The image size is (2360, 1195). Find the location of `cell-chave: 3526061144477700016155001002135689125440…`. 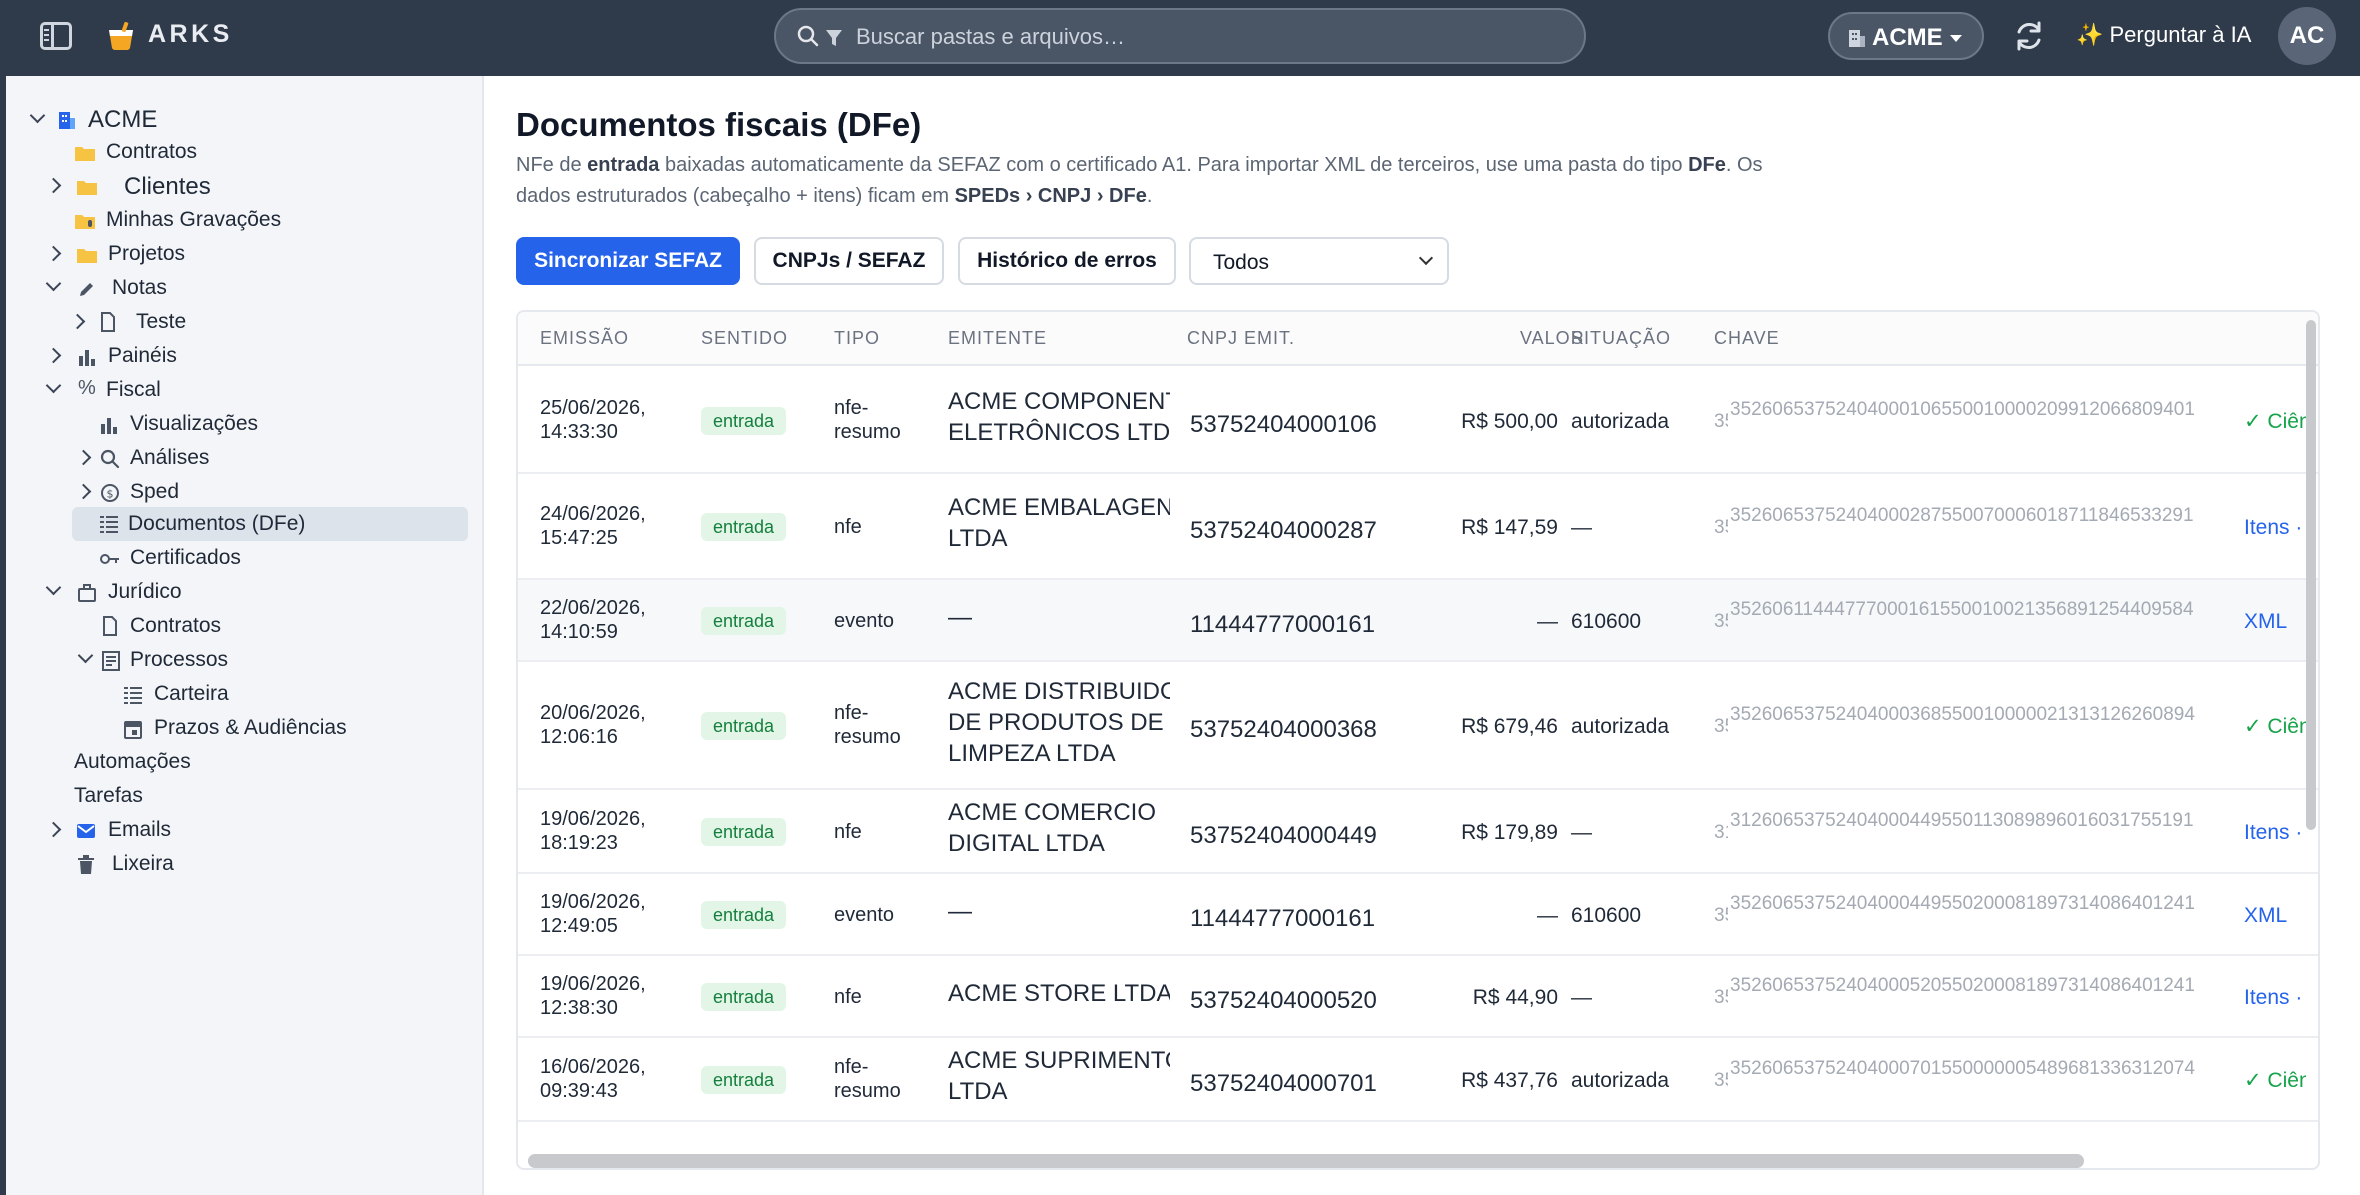

cell-chave: 3526061144477700016155001002135689125440… is located at coordinates (1962, 609).